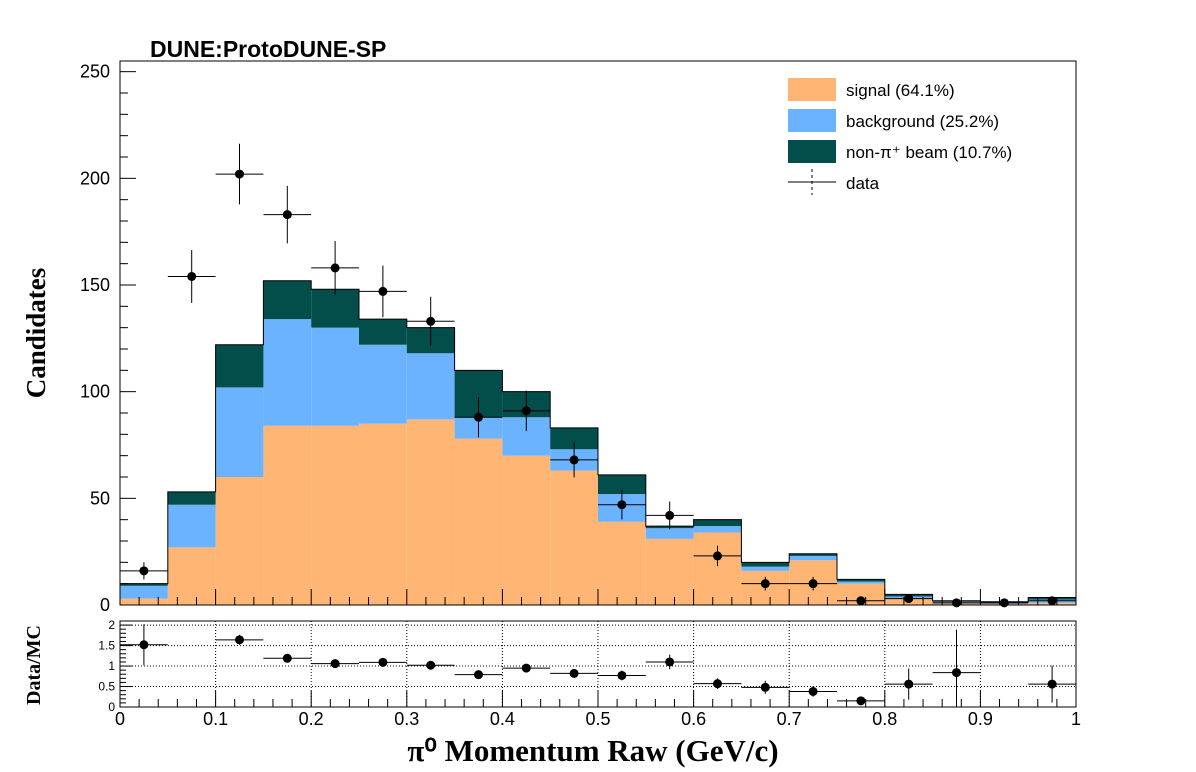 The height and width of the screenshot is (772, 1196). I want to click on y-tick-label: 200, so click(95, 178).